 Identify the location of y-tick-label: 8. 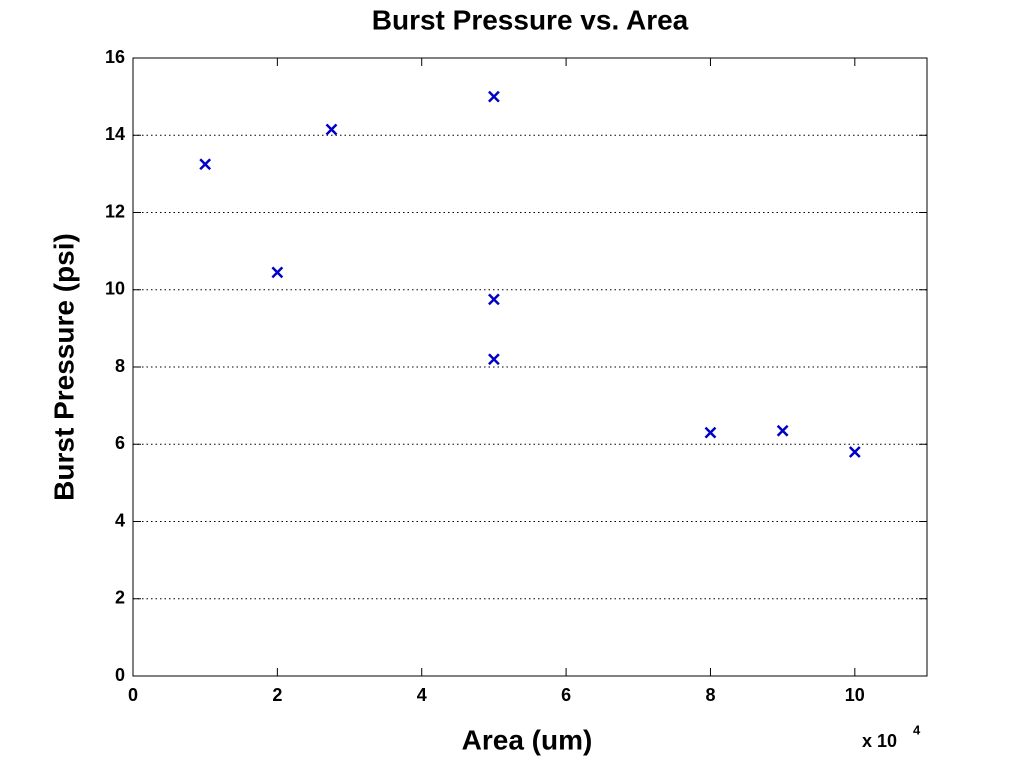
(120, 366).